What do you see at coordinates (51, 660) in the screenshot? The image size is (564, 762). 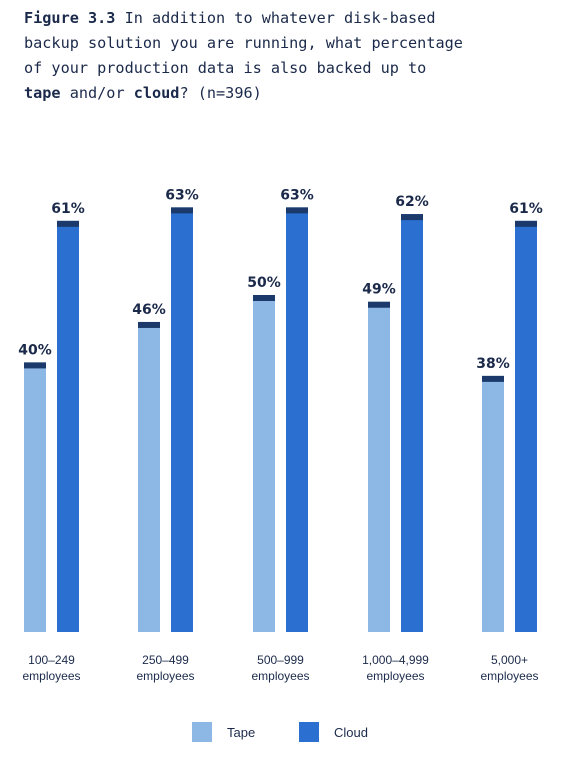 I see `category-label: 100–249` at bounding box center [51, 660].